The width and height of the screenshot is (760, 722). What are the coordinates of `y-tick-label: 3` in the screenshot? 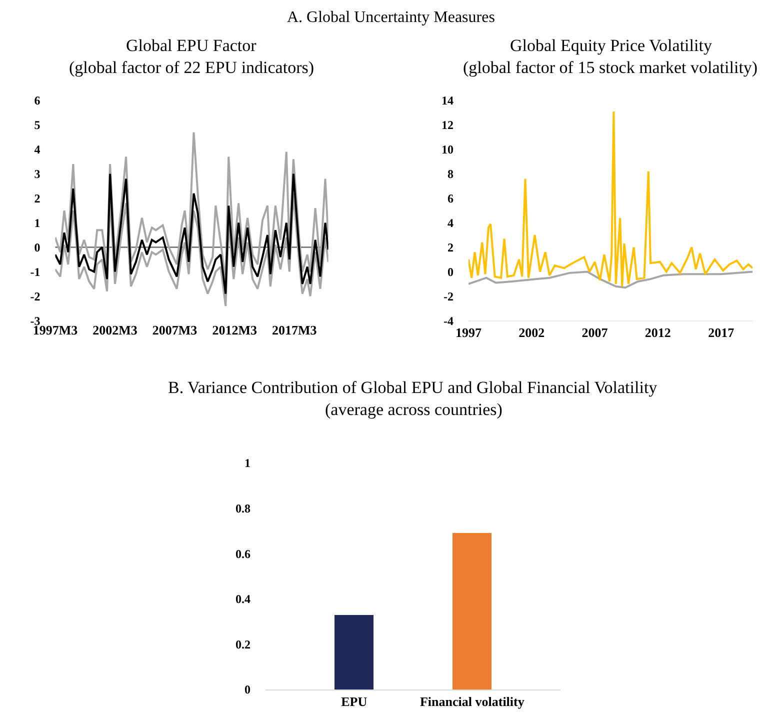 It's located at (37, 174).